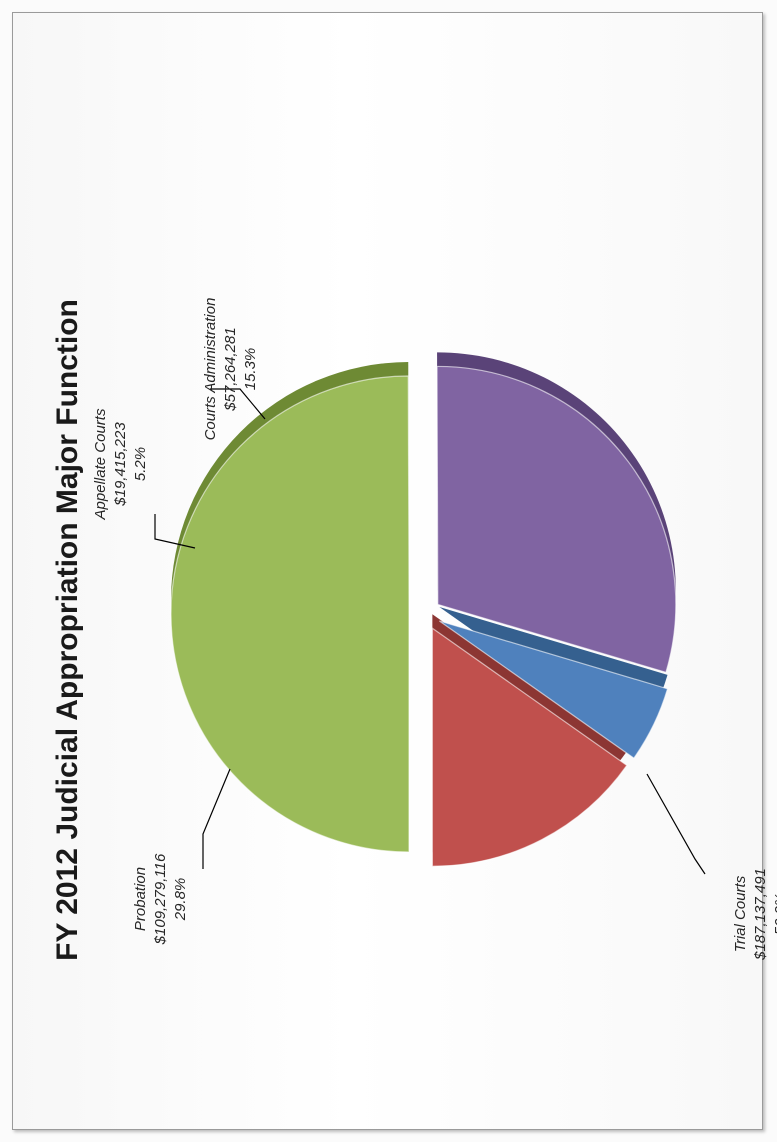 This screenshot has width=777, height=1142. I want to click on leader-line-courts-administration, so click(238, 404).